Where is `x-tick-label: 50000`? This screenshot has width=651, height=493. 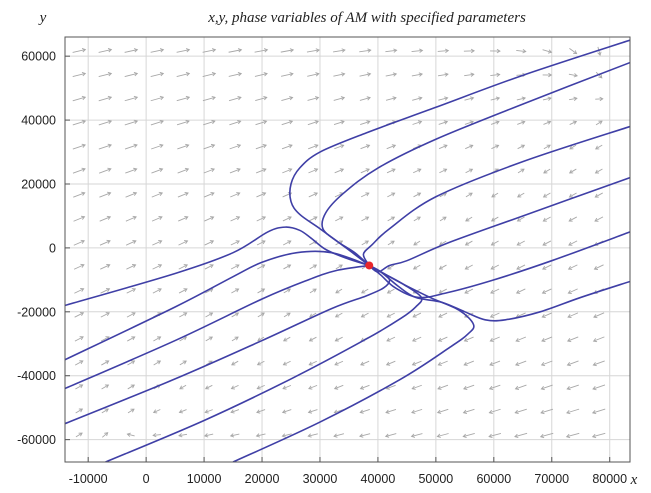
x-tick-label: 50000 is located at coordinates (435, 479).